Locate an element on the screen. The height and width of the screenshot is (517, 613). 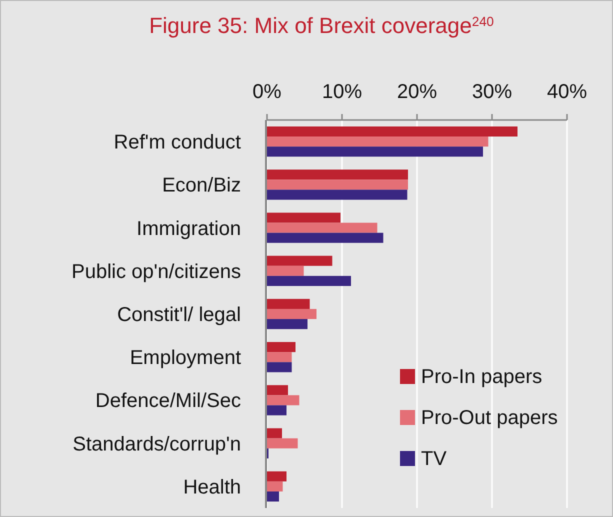
legend-label: Pro-In papers is located at coordinates (481, 377).